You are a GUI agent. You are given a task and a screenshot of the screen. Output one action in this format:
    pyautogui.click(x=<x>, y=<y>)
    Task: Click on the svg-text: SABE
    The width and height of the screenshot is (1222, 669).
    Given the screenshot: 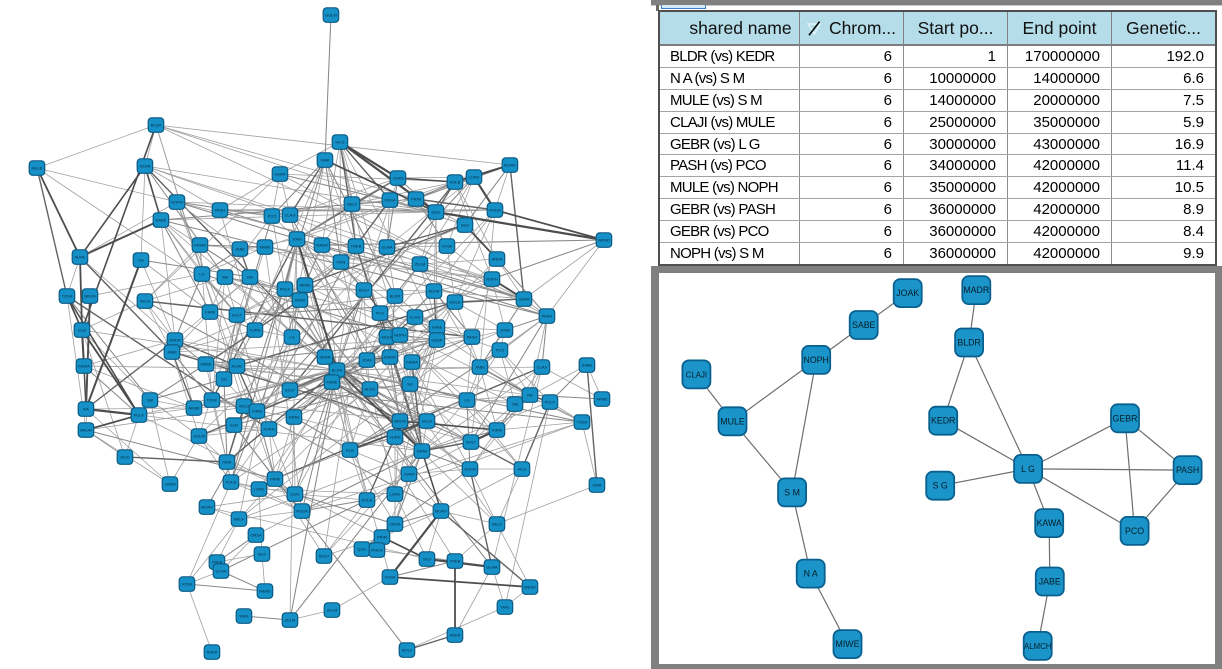 What is the action you would take?
    pyautogui.click(x=437, y=327)
    